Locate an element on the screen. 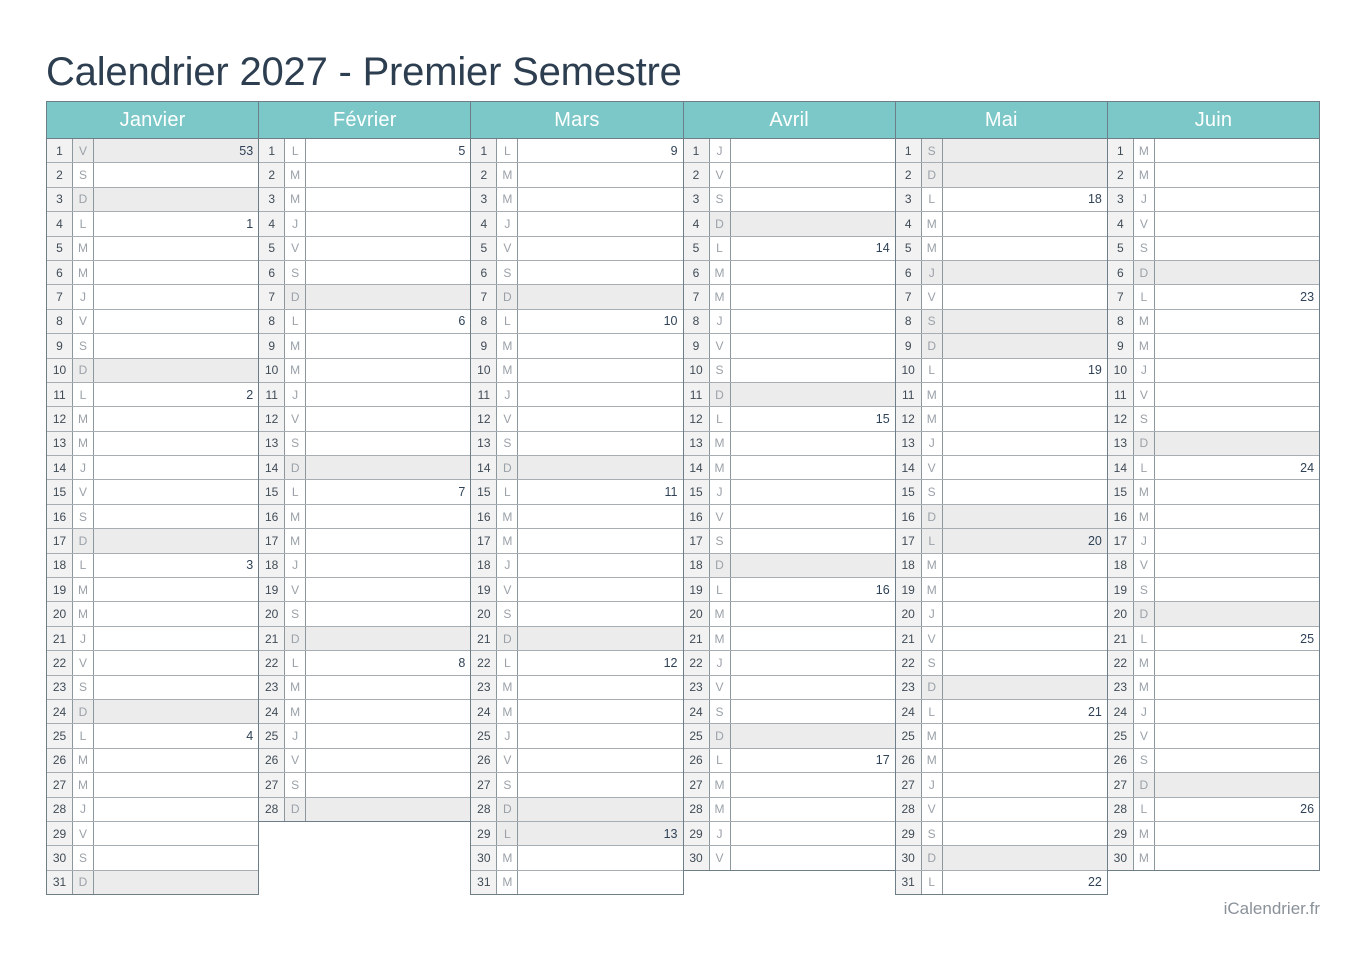  day-number: 26 is located at coordinates (272, 760).